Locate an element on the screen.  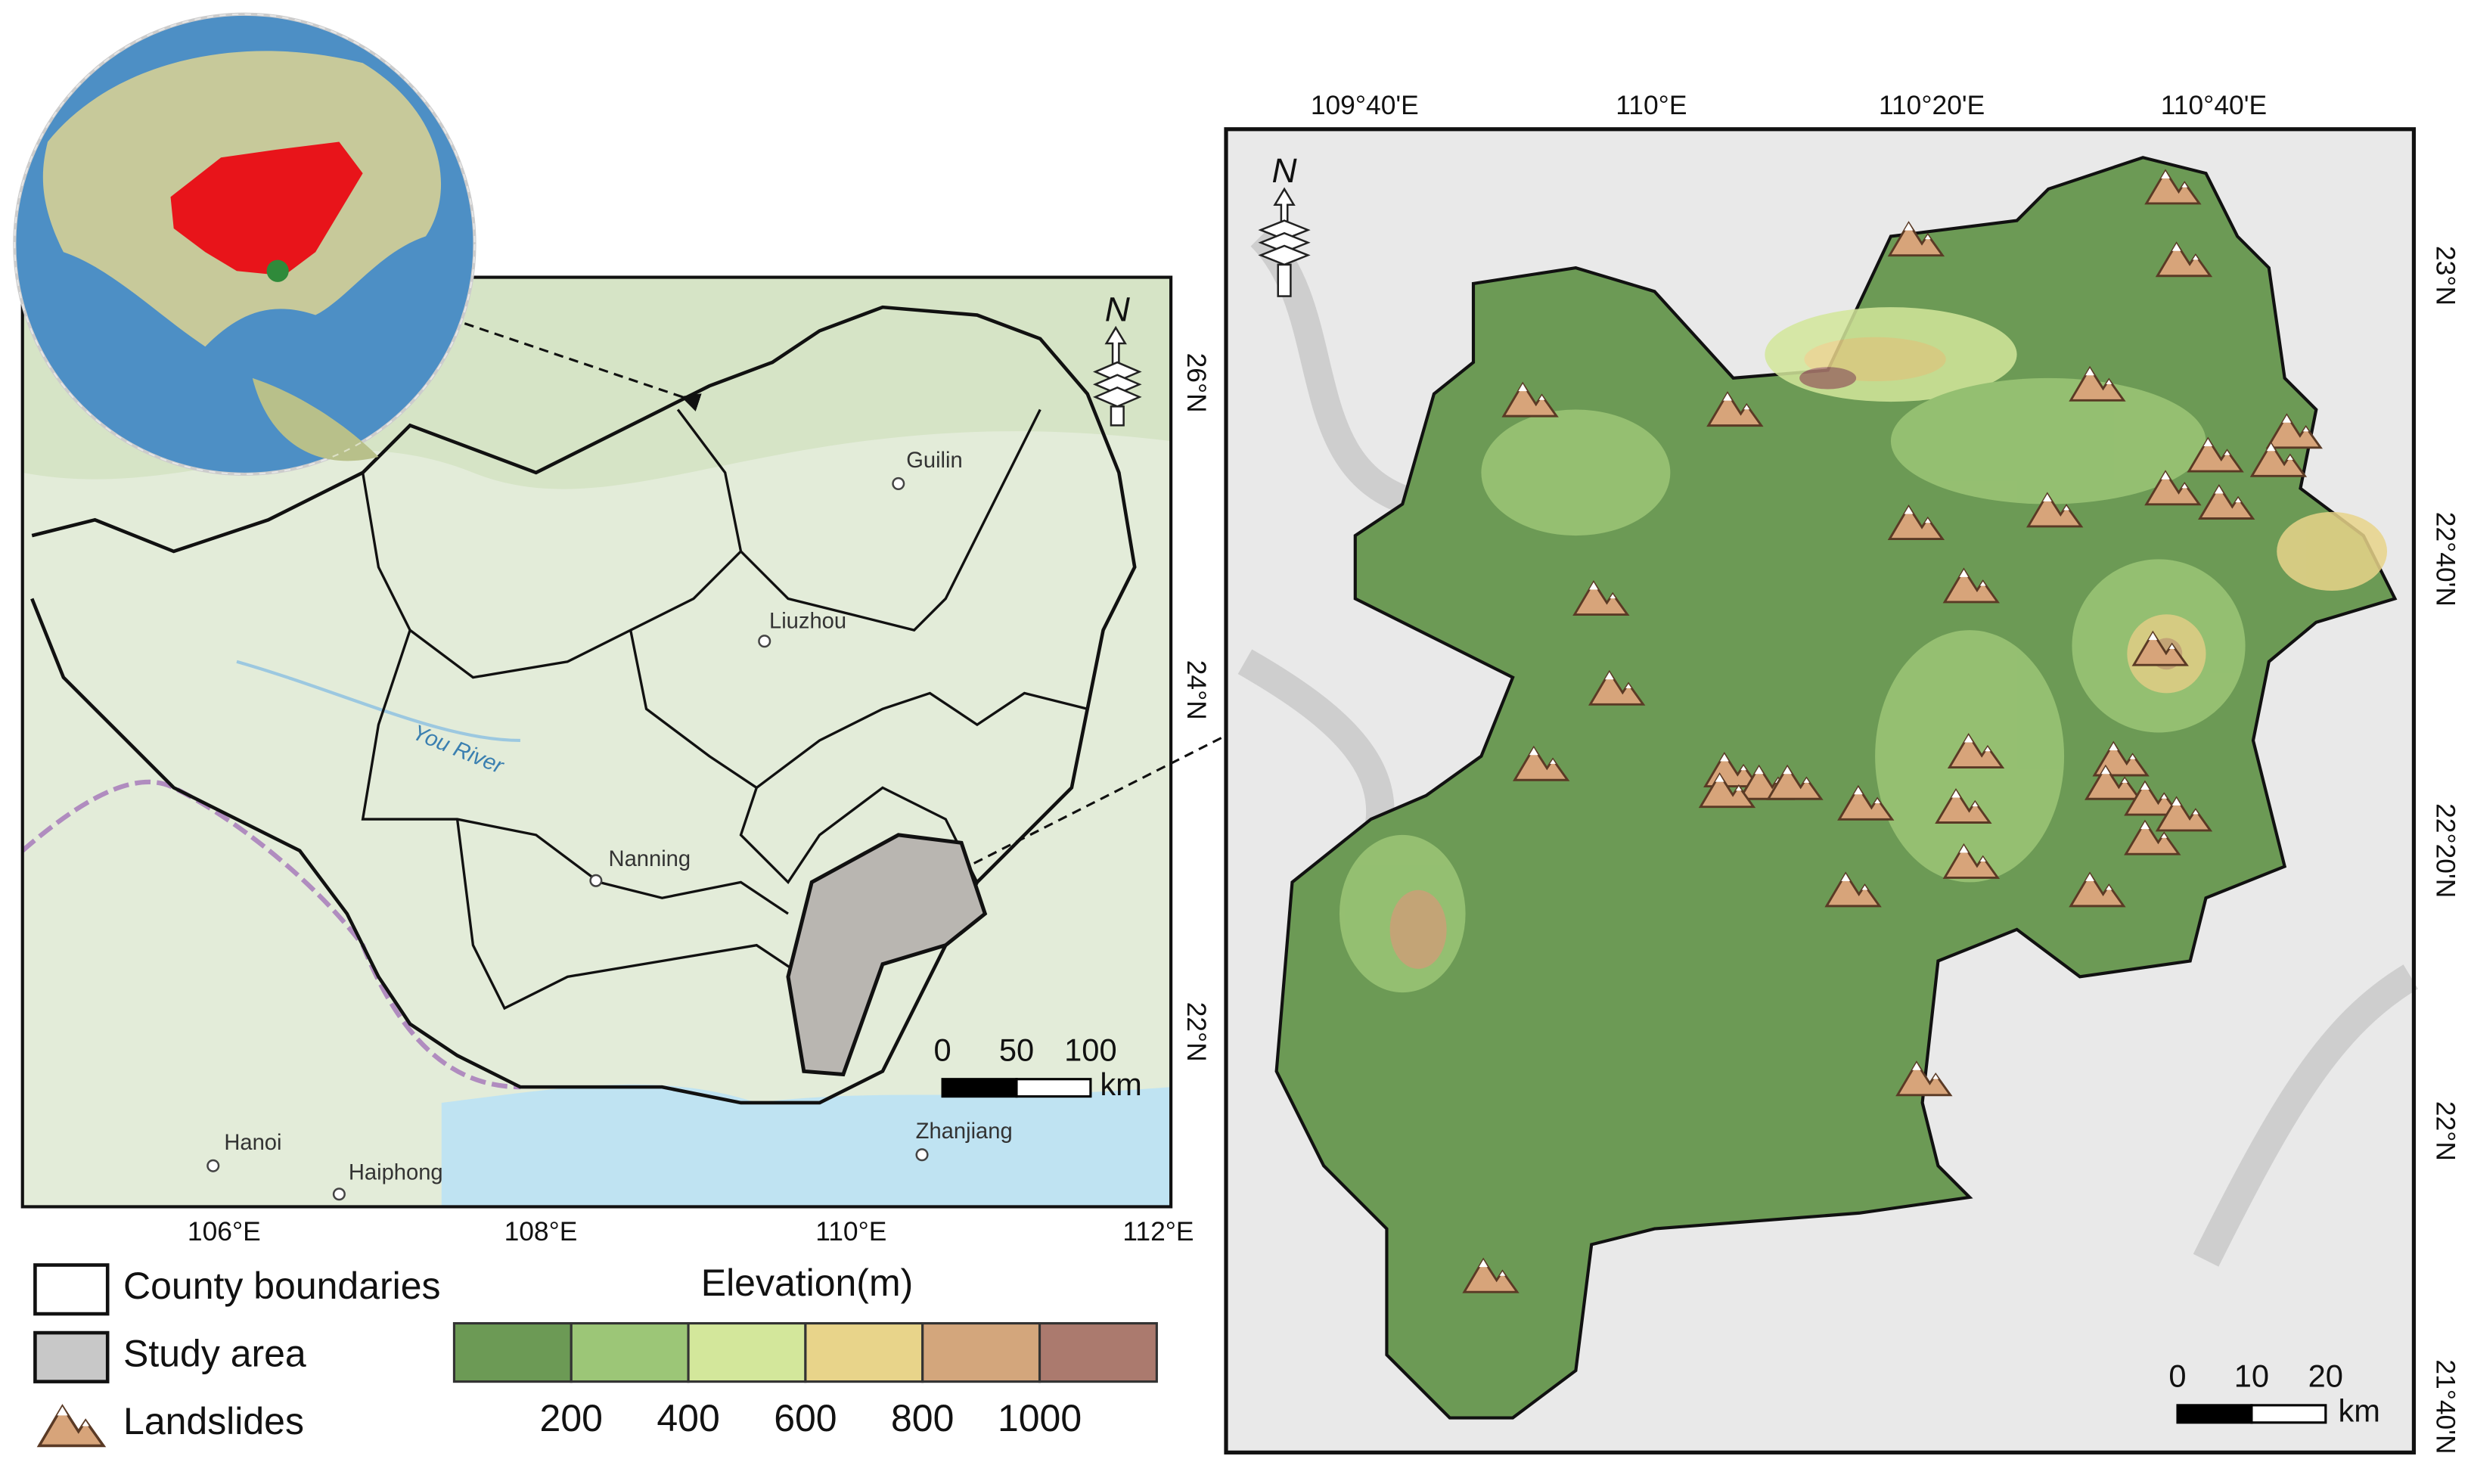
x-axis-label: 108°E is located at coordinates (541, 1231).